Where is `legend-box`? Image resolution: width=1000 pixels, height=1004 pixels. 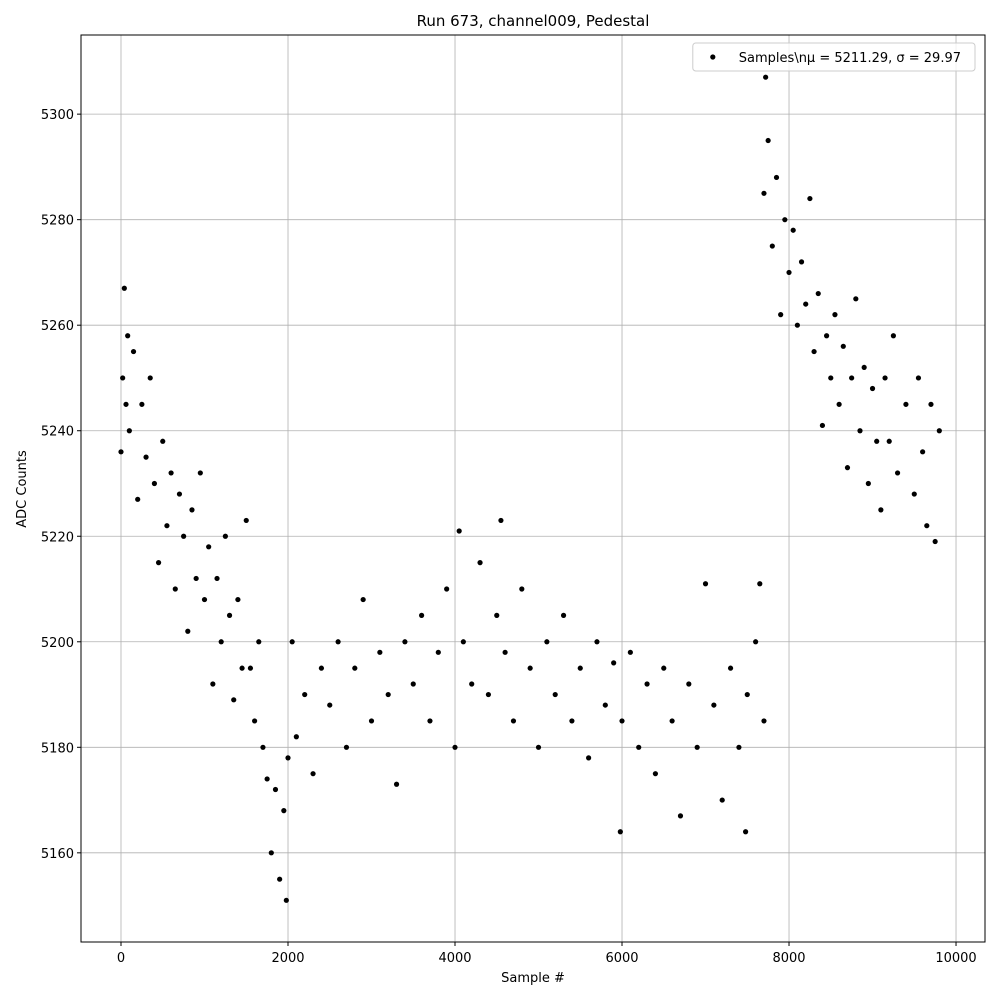 legend-box is located at coordinates (834, 57).